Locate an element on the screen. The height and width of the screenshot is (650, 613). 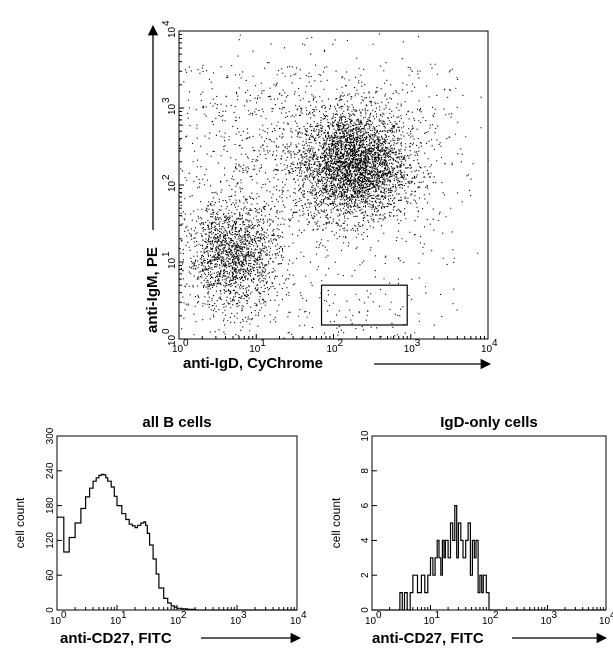
scatter-x-tick-exponent: 4 is located at coordinates (495, 343).